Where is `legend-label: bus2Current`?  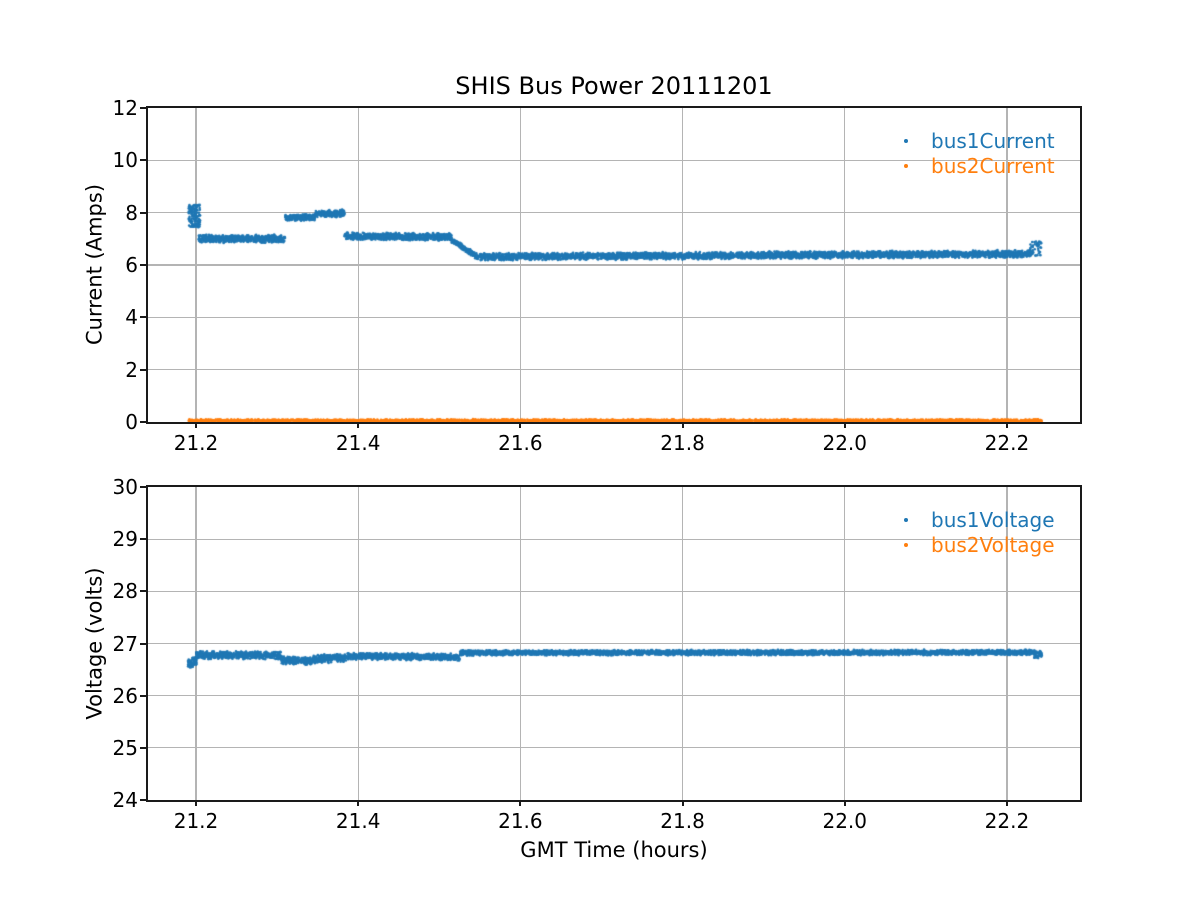 legend-label: bus2Current is located at coordinates (993, 165).